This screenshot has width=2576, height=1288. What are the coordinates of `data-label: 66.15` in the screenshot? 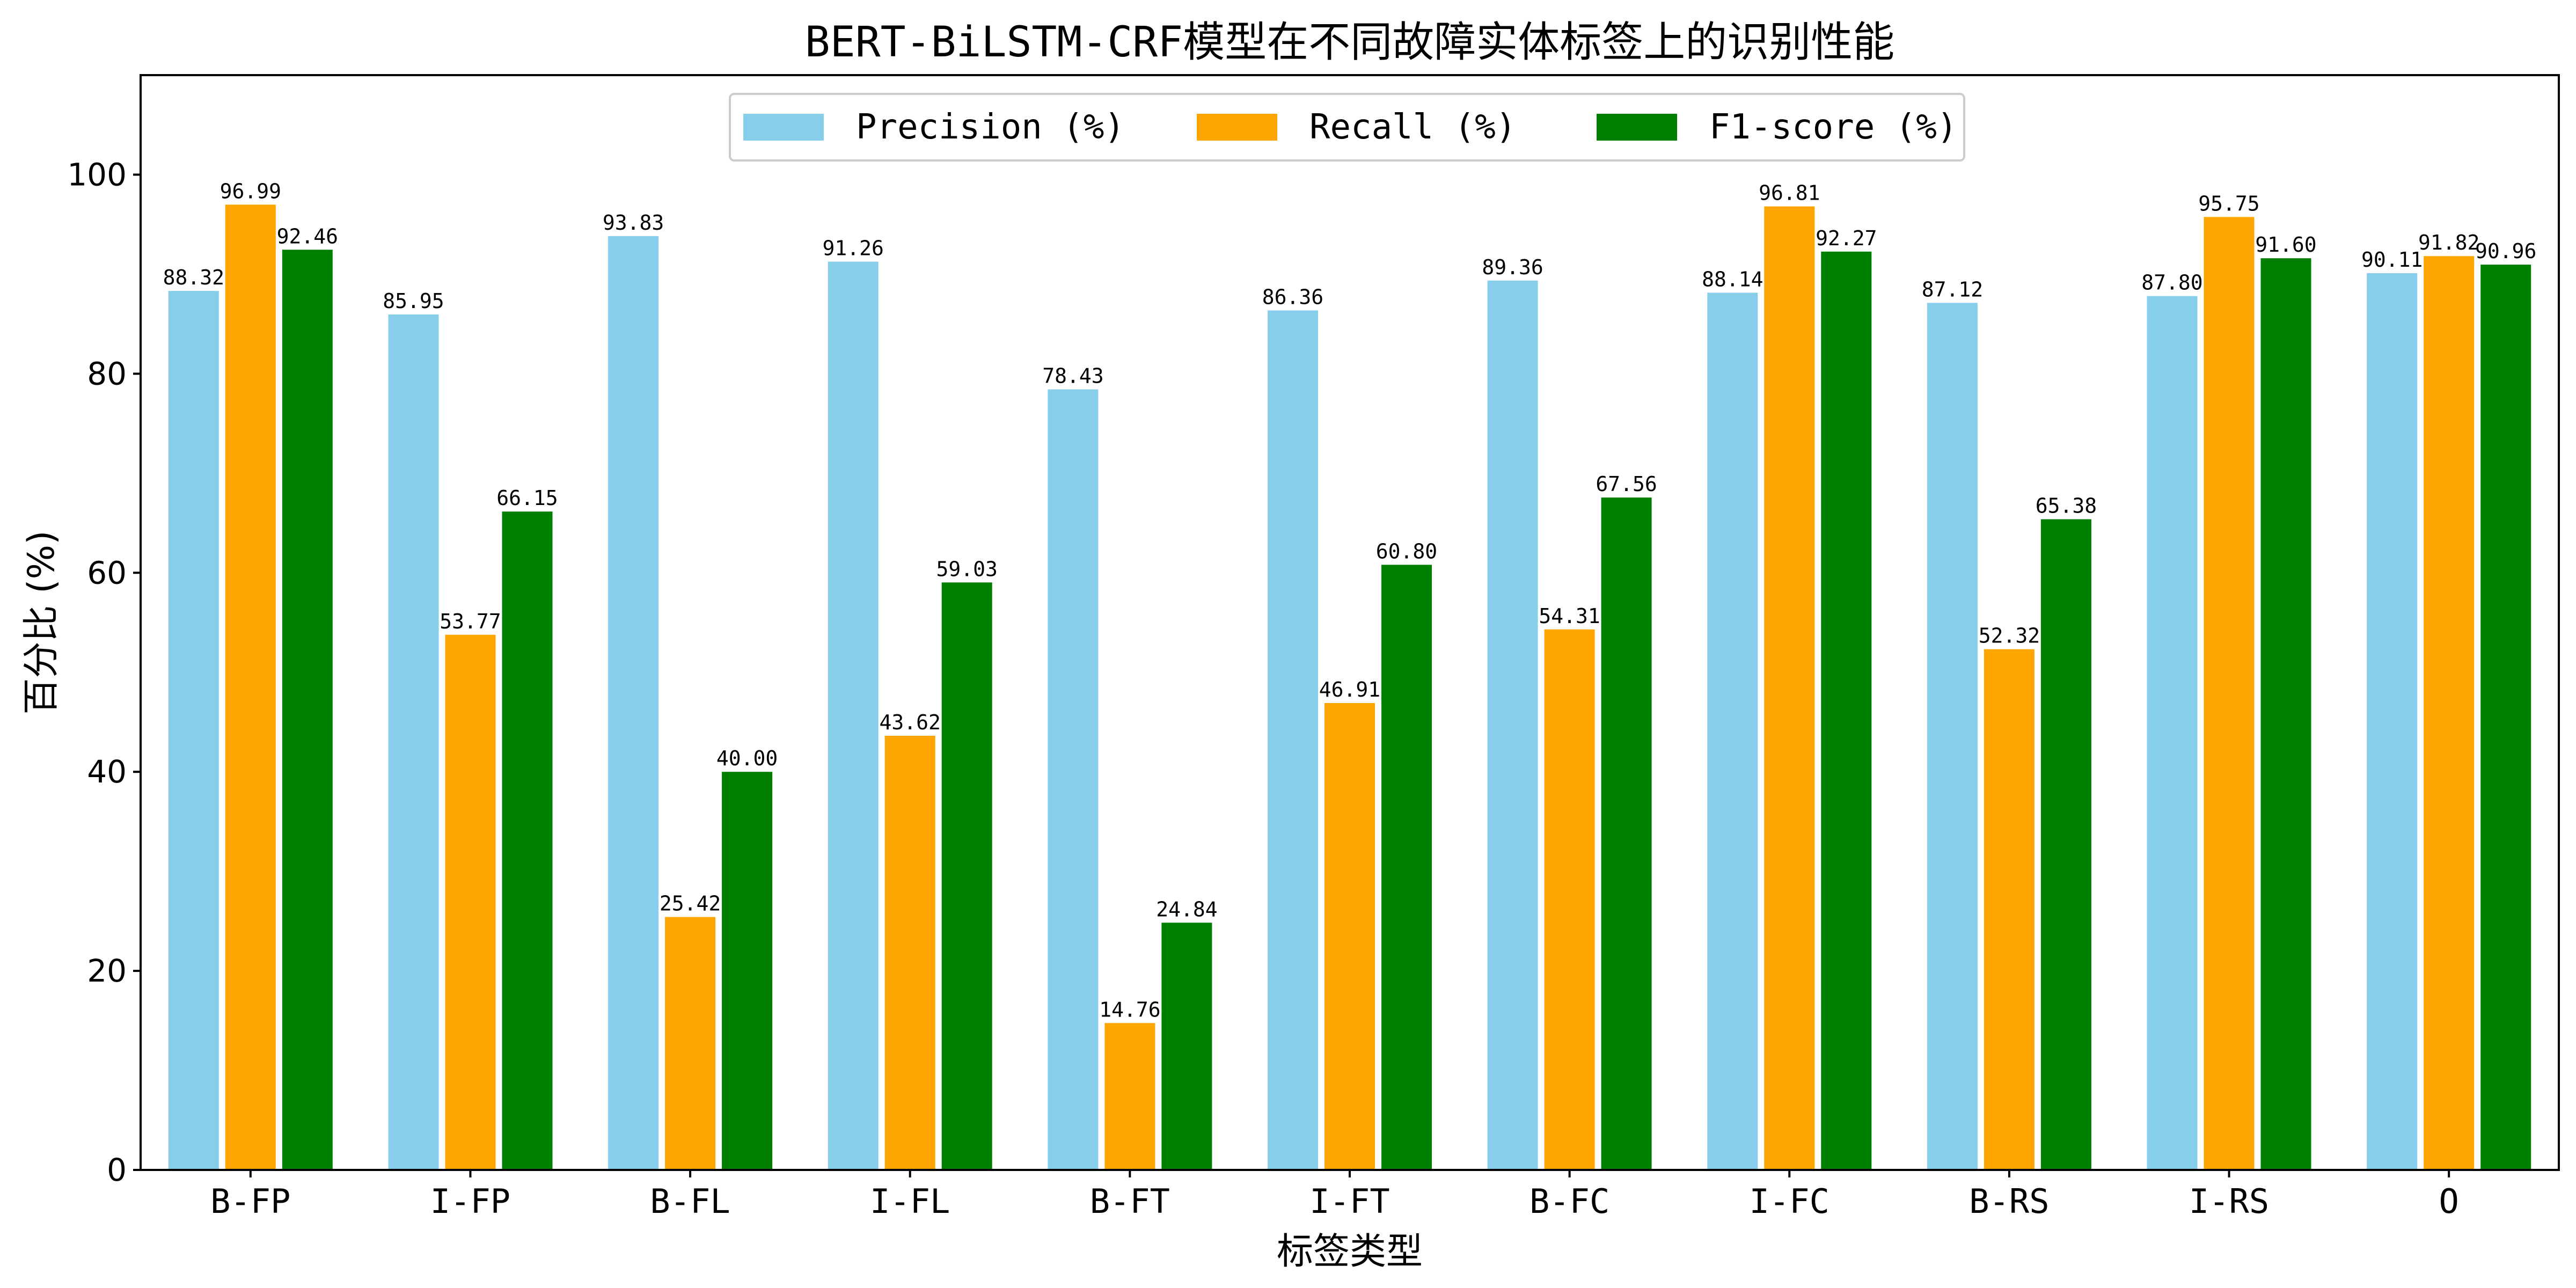 It's located at (527, 498).